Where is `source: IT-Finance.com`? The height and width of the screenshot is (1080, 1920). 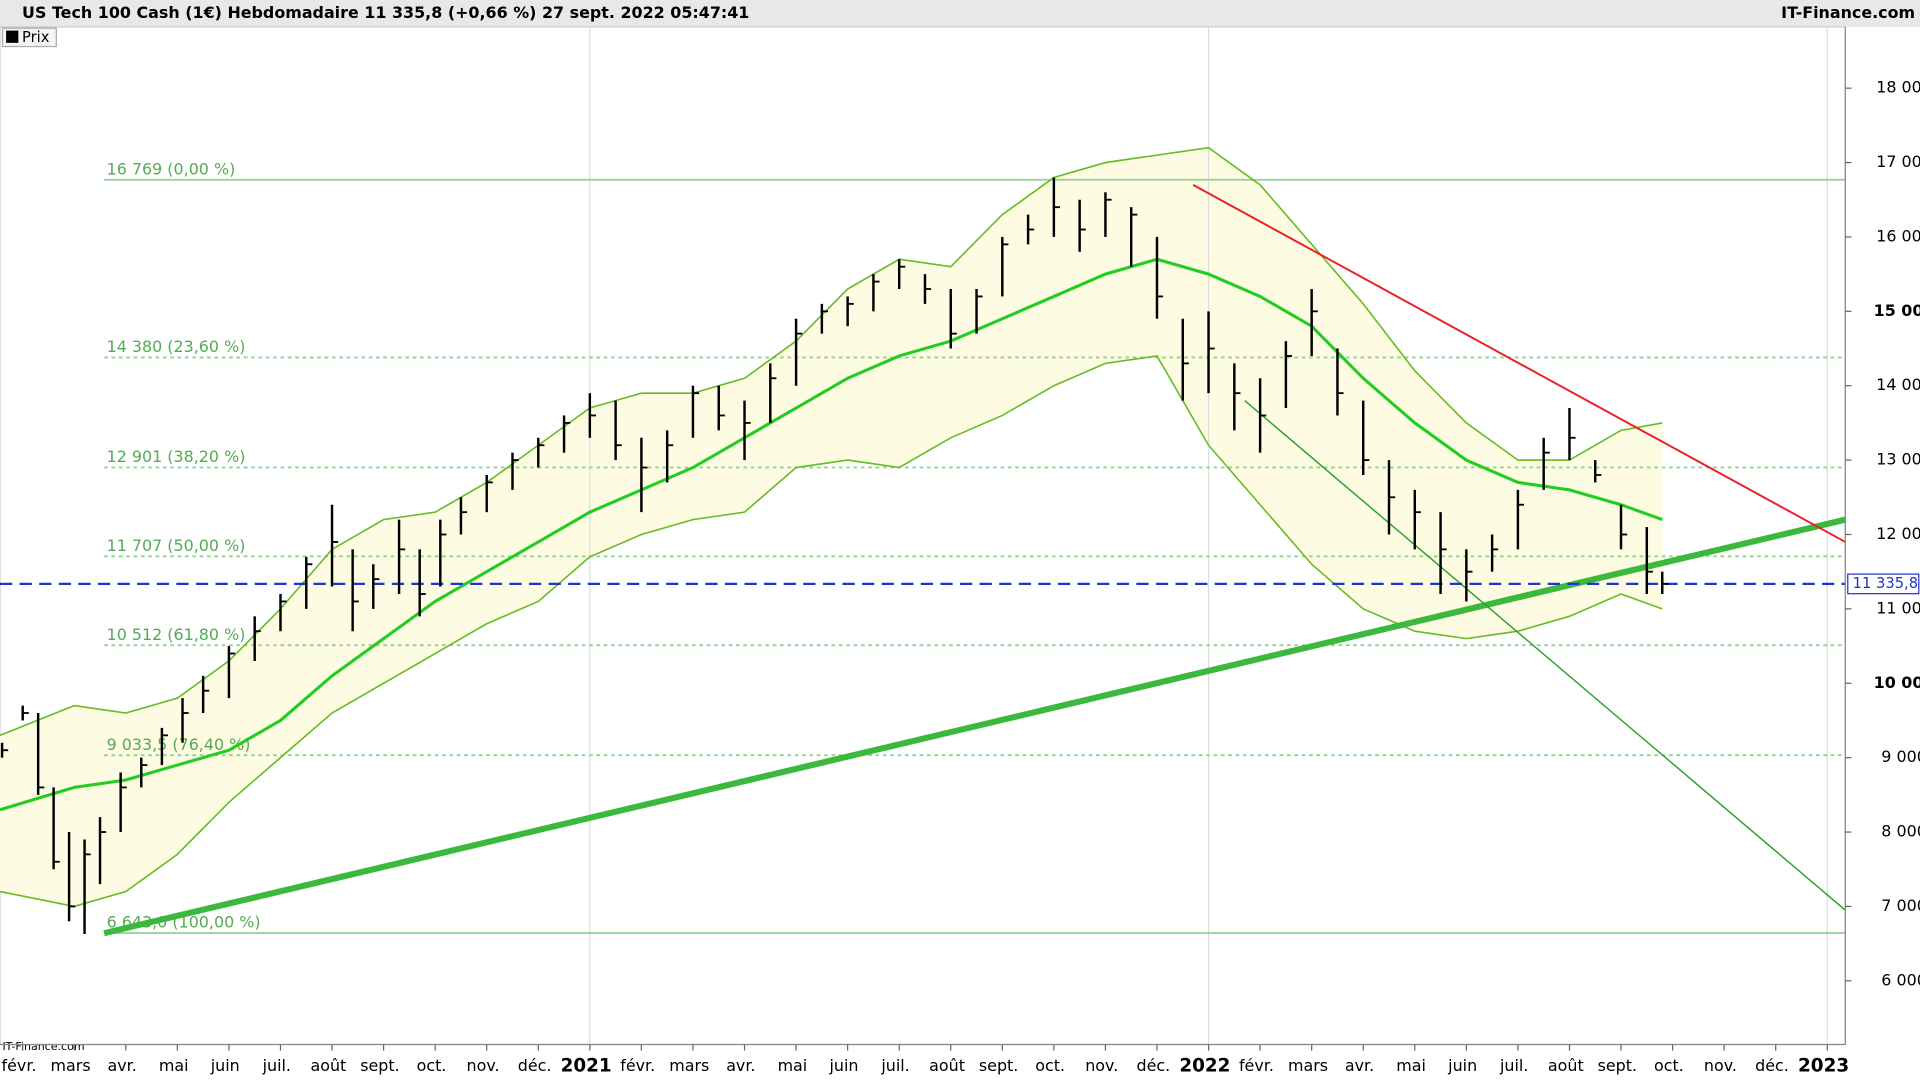 source: IT-Finance.com is located at coordinates (1848, 12).